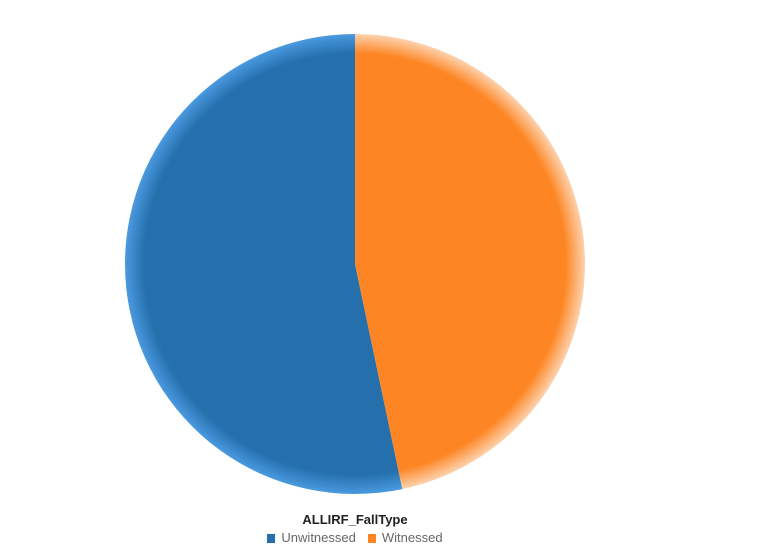 This screenshot has width=764, height=557. I want to click on legend-label: Unwitnessed, so click(318, 537).